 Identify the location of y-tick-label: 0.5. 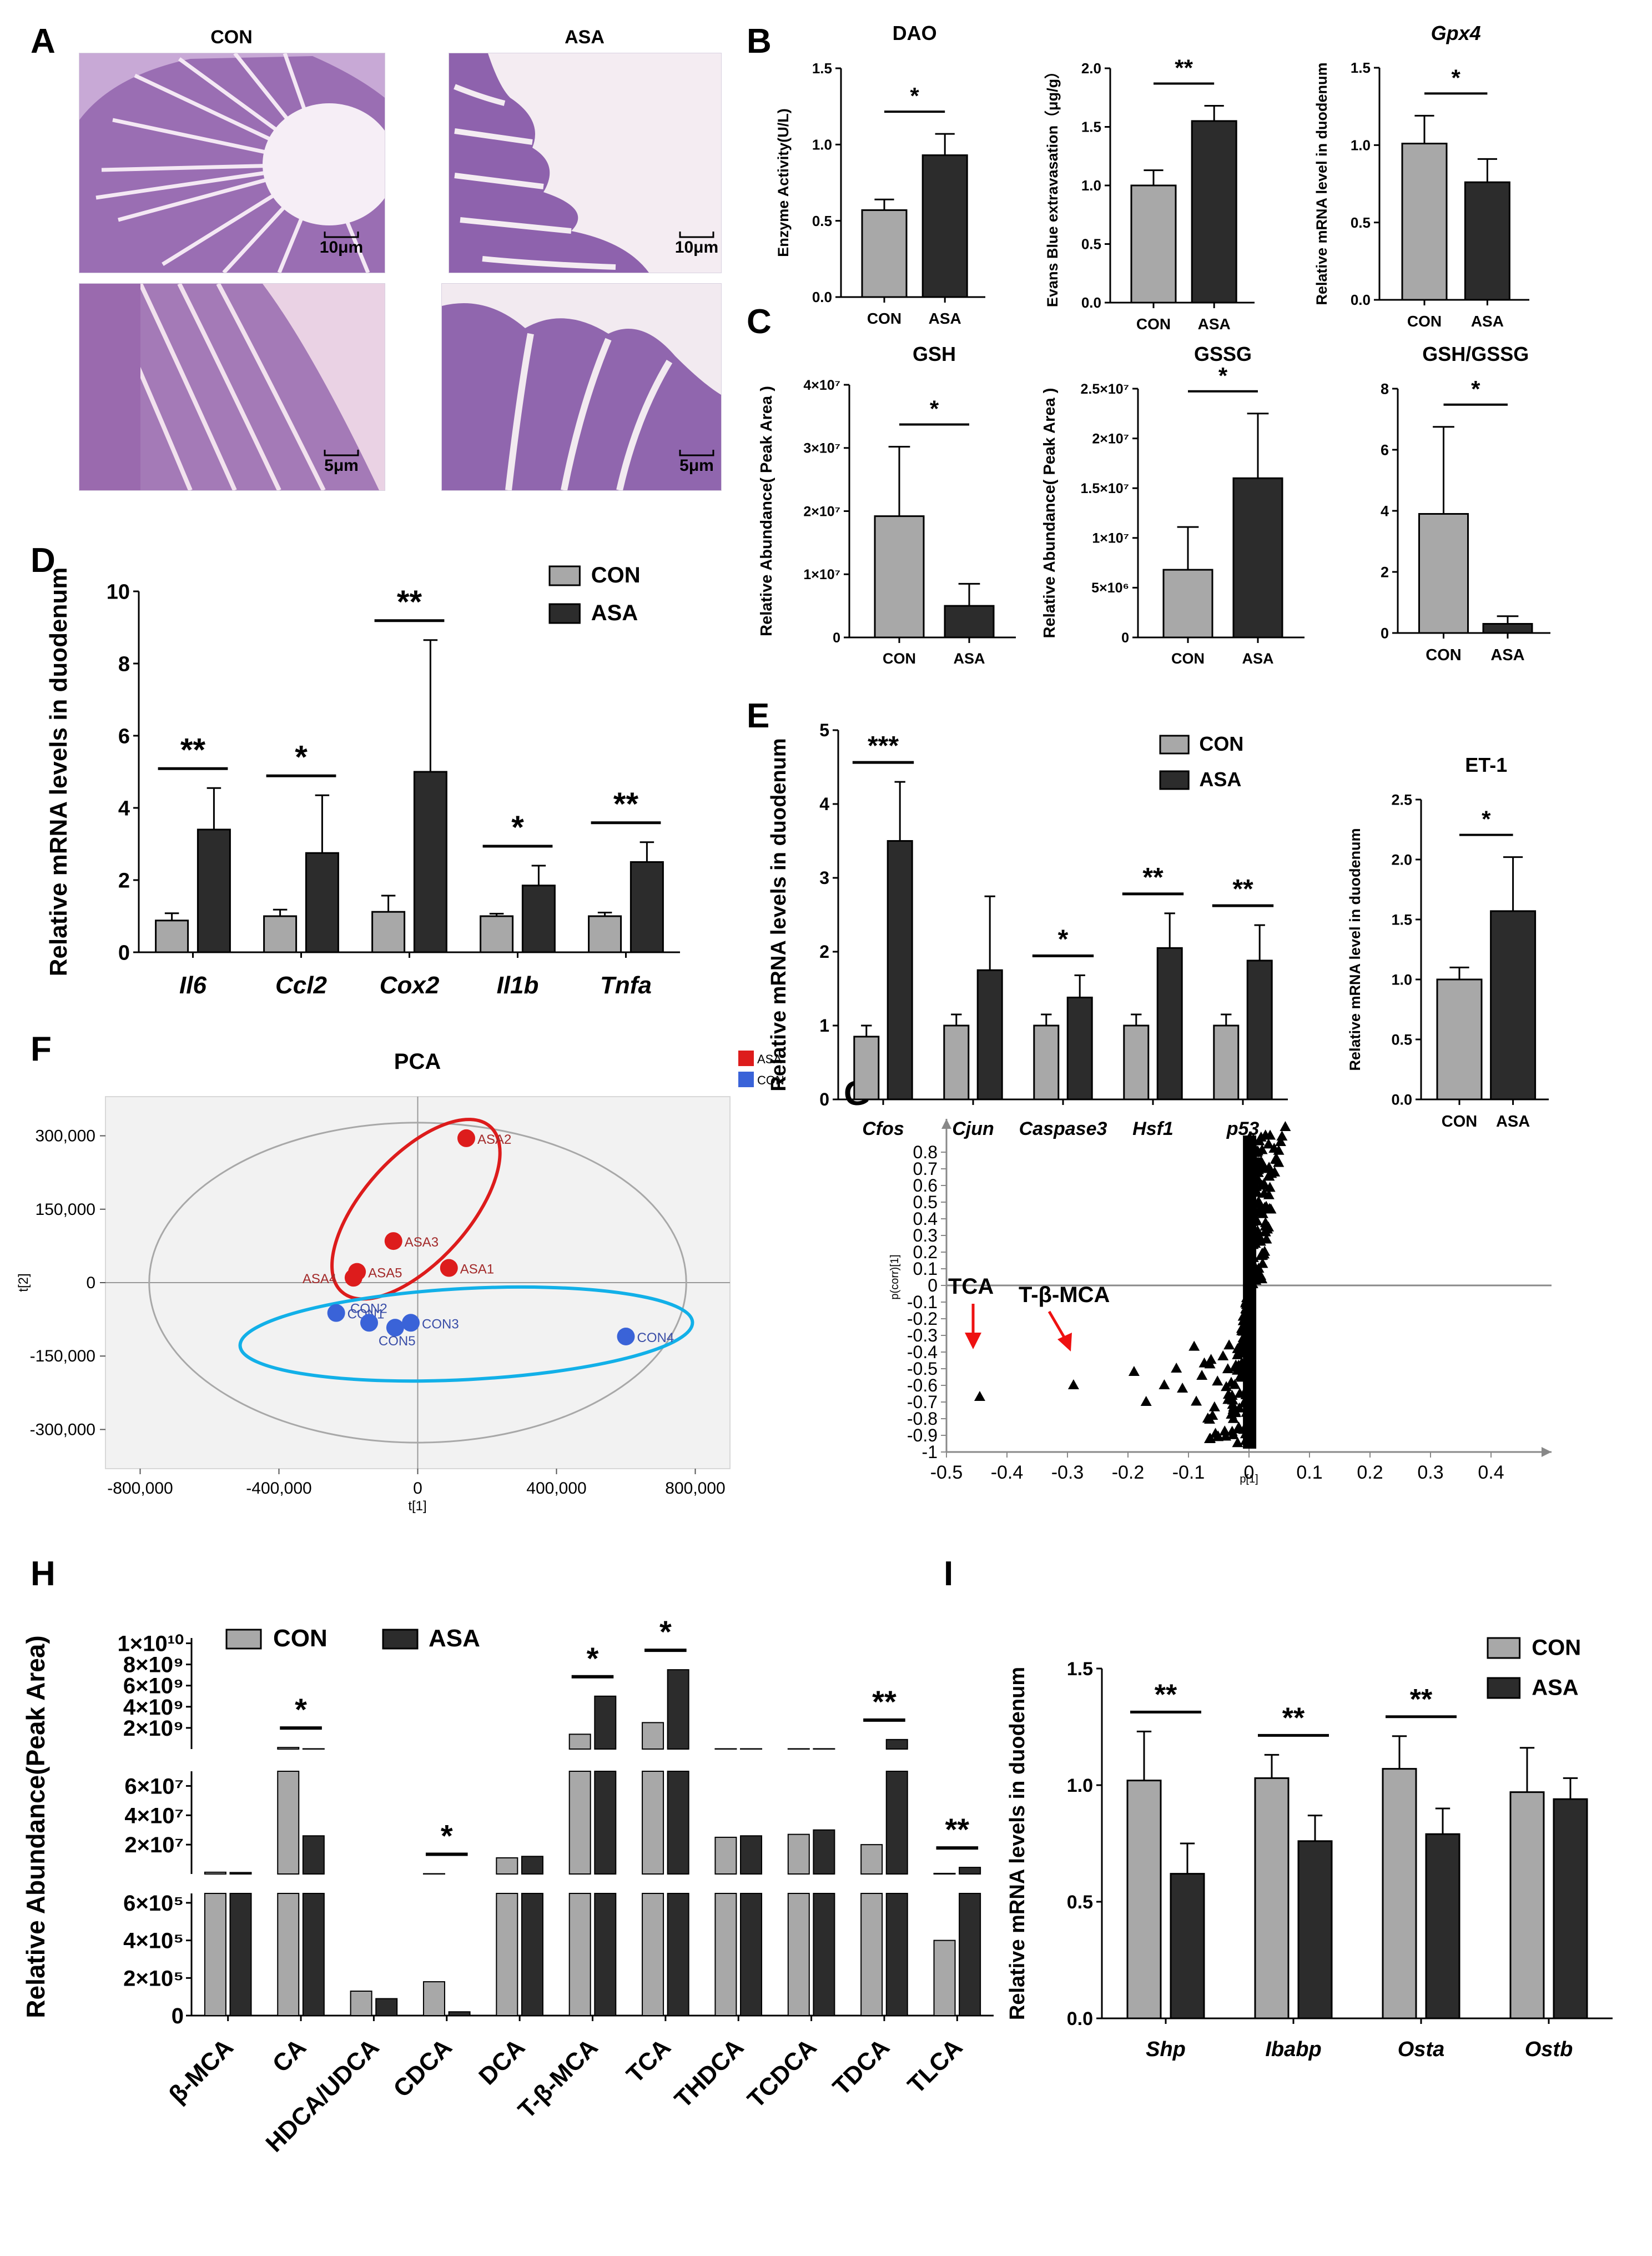
(1361, 222).